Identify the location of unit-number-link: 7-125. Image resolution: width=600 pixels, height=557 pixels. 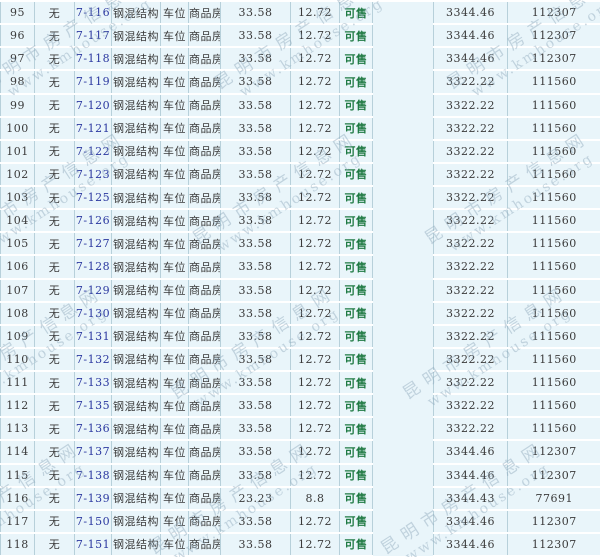
(93, 198).